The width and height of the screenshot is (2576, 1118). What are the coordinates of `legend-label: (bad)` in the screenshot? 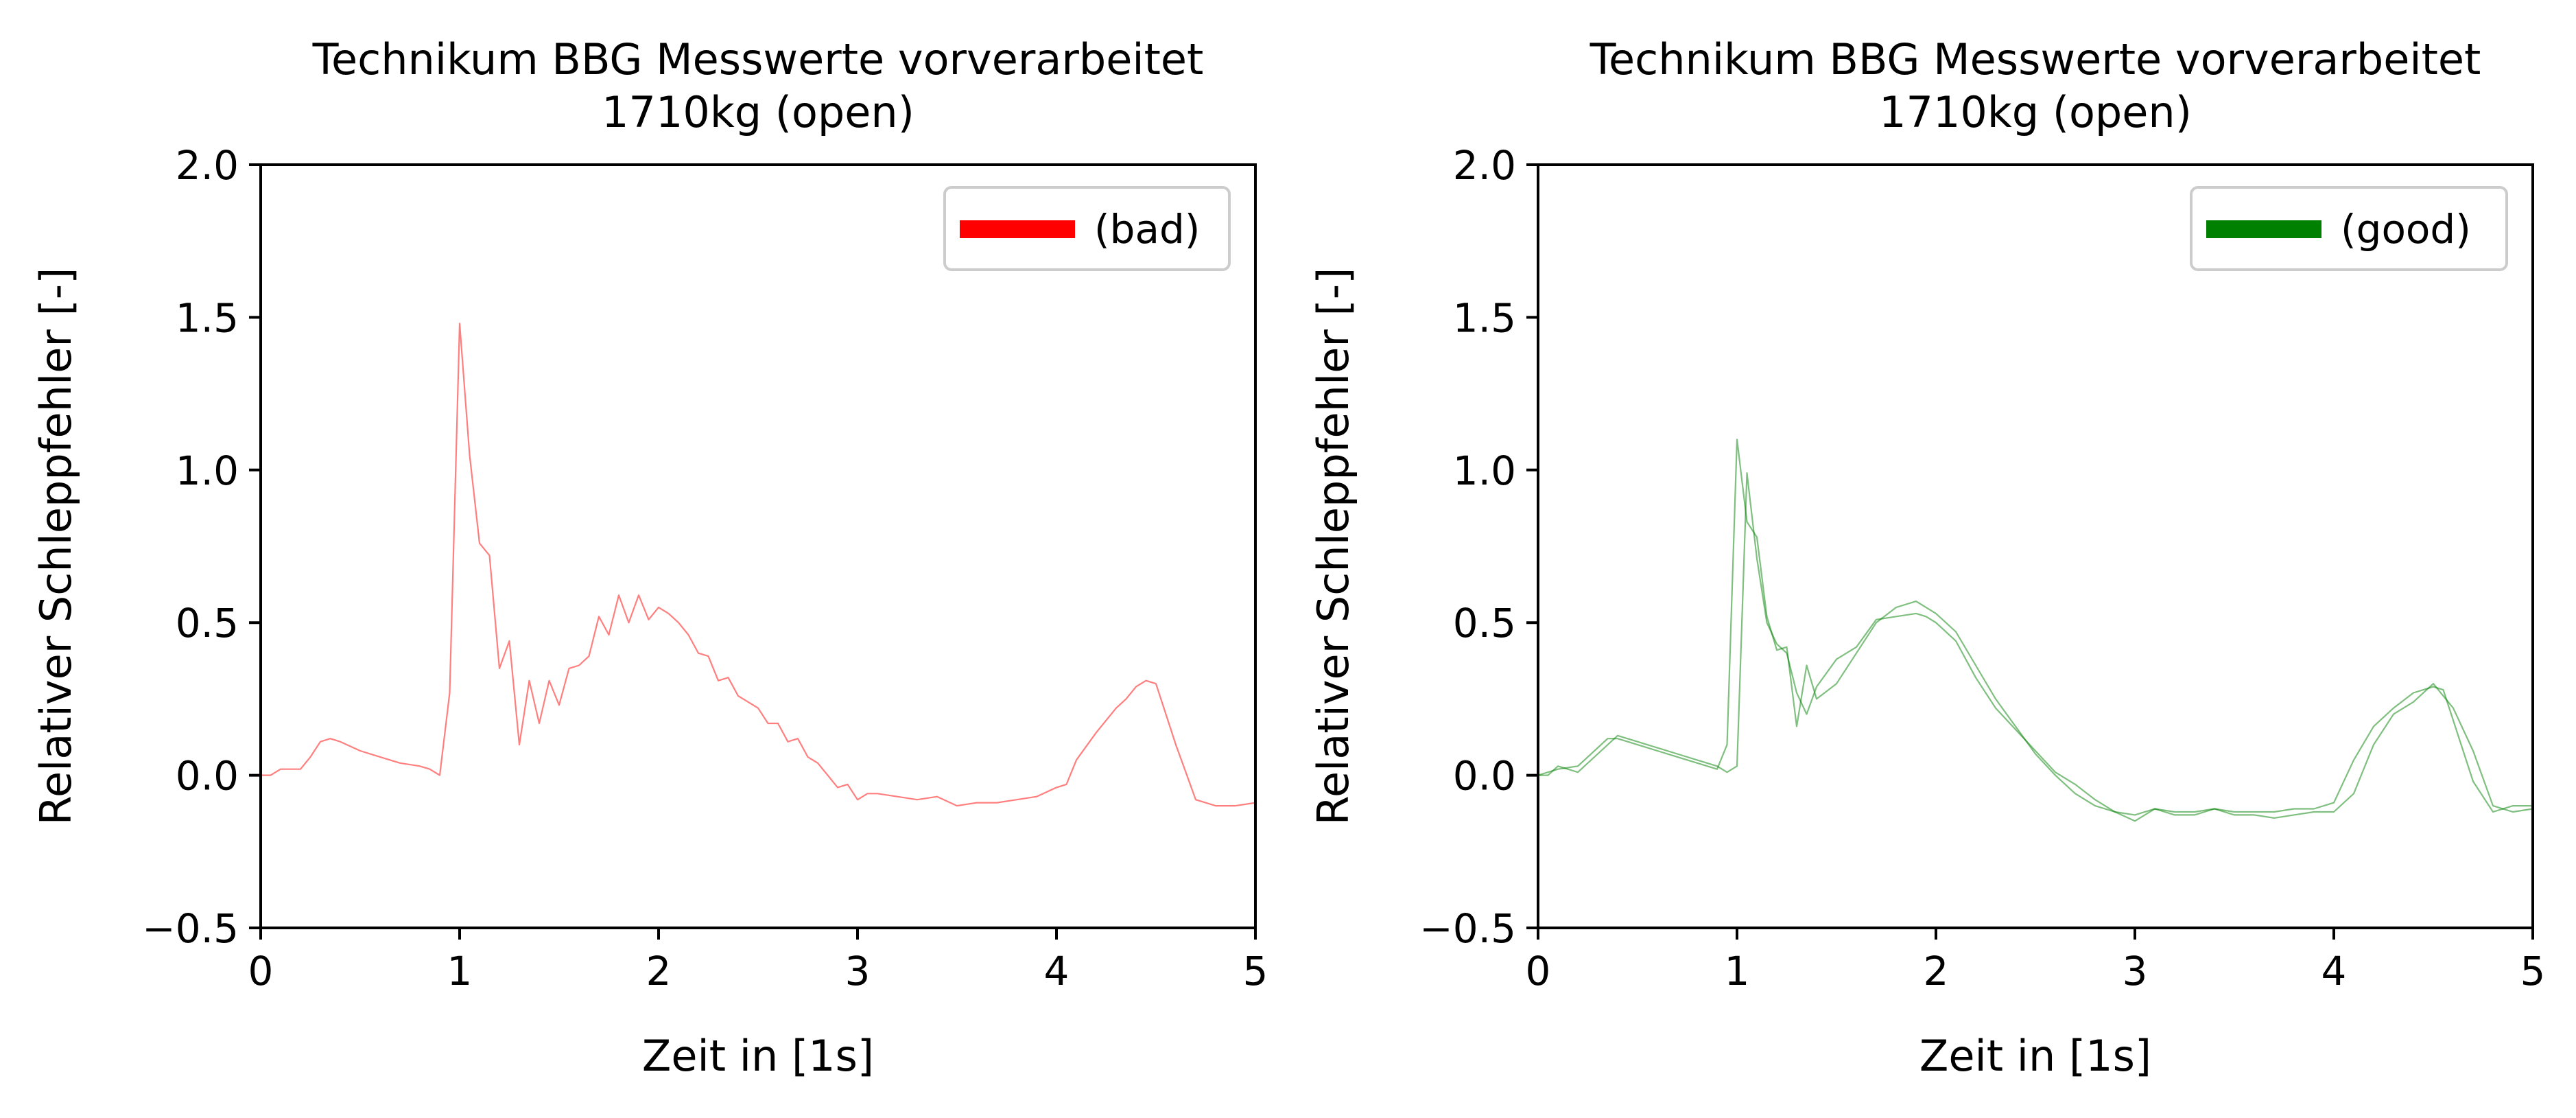 It's located at (1147, 229).